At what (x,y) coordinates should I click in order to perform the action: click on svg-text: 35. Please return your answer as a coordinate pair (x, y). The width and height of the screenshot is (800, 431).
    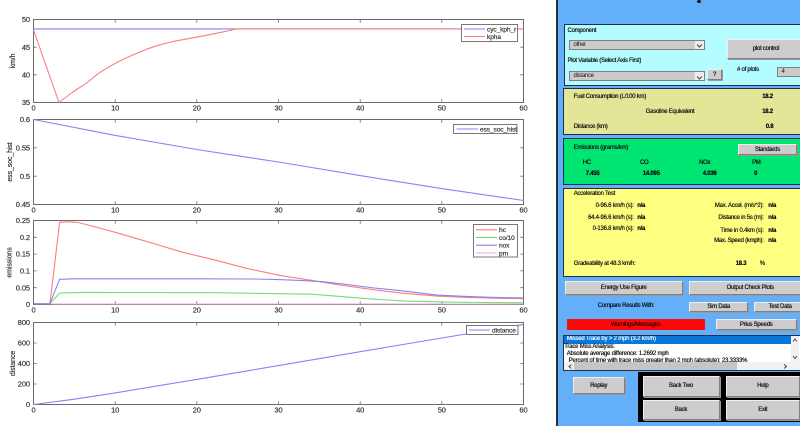
    Looking at the image, I should click on (26, 102).